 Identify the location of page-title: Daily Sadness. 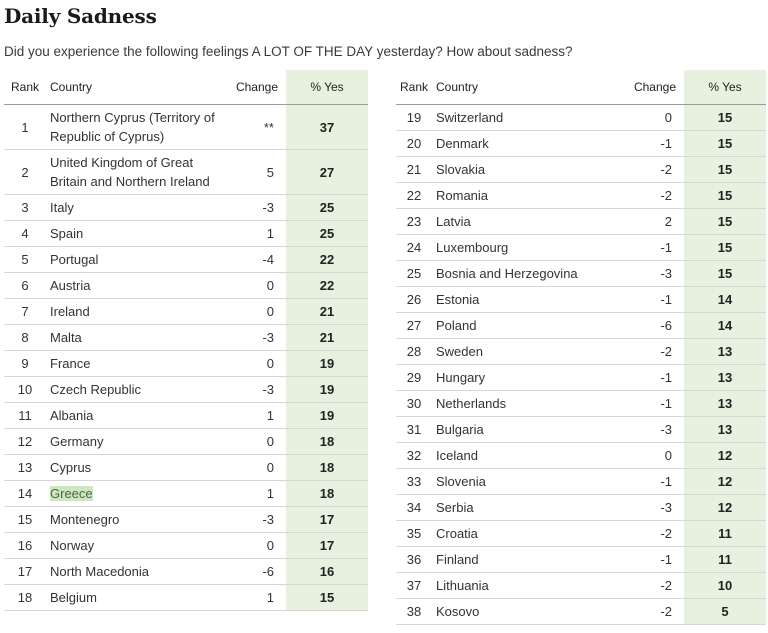
(80, 16).